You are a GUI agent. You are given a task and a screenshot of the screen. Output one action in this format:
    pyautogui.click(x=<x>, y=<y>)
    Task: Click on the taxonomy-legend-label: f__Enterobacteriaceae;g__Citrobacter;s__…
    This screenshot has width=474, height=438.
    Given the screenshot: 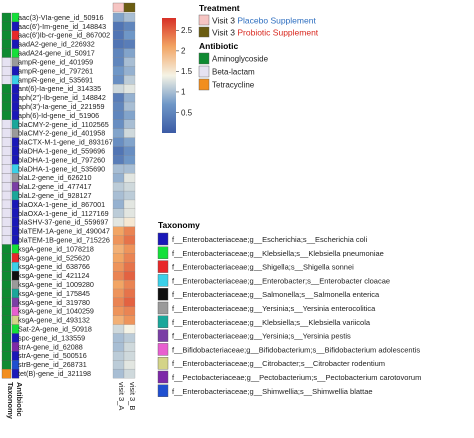 What is the action you would take?
    pyautogui.click(x=278, y=363)
    